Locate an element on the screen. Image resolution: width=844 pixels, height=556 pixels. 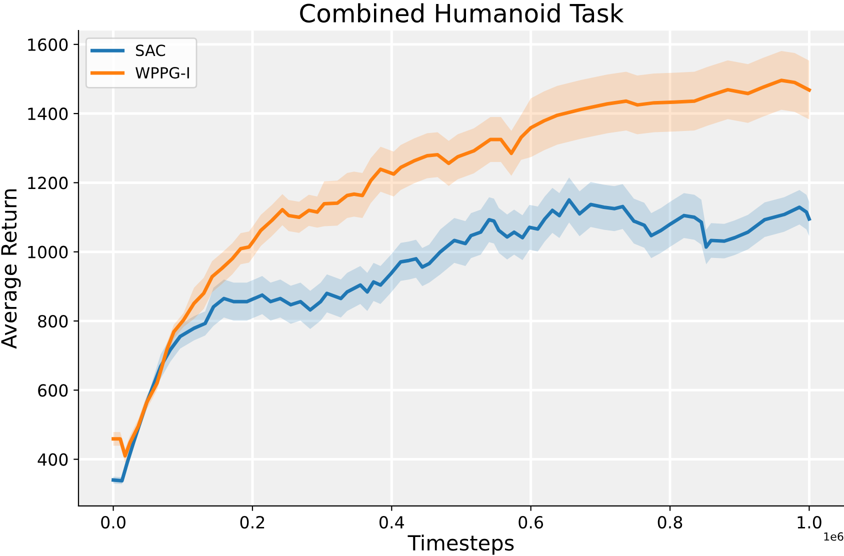
y-tick-label: 1400 is located at coordinates (48, 114).